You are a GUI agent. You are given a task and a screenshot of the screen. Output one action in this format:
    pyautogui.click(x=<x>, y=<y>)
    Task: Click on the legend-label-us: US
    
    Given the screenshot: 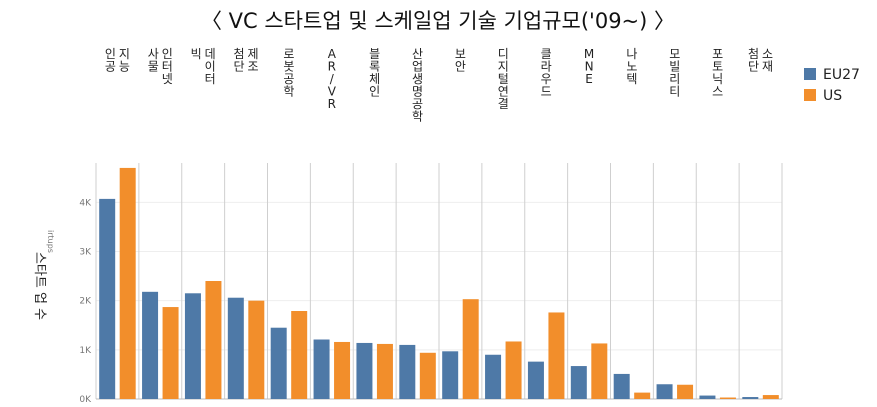 What is the action you would take?
    pyautogui.click(x=832, y=96)
    